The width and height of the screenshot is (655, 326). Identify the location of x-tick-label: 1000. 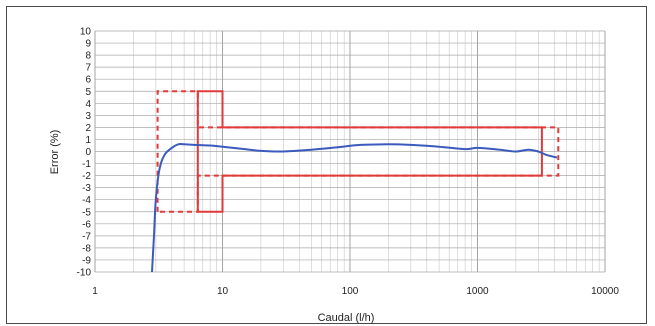
(477, 291).